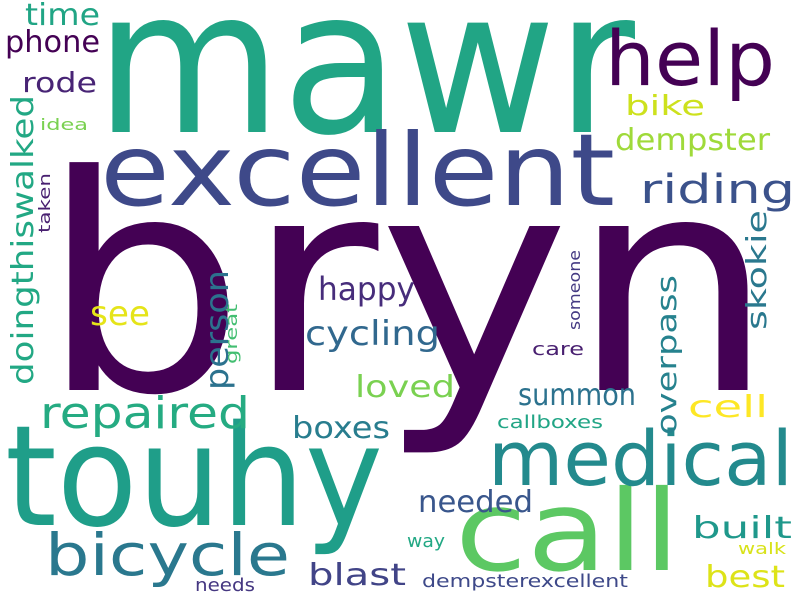 This screenshot has height=600, width=800. What do you see at coordinates (665, 105) in the screenshot?
I see `word-bike: bike` at bounding box center [665, 105].